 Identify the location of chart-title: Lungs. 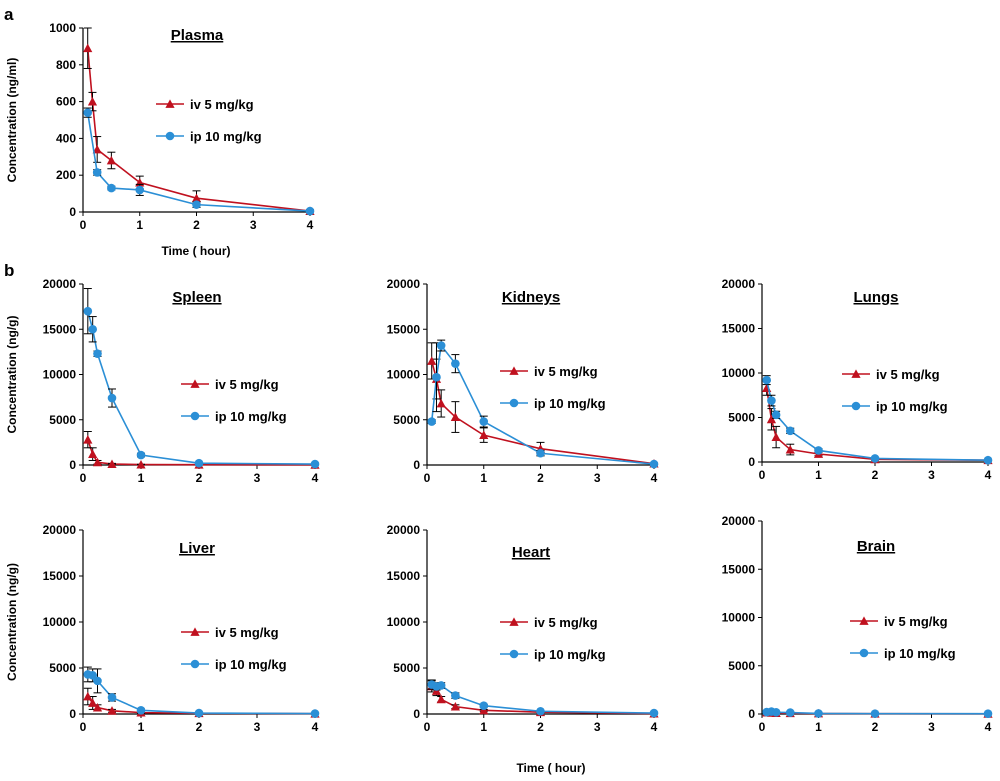
(876, 297).